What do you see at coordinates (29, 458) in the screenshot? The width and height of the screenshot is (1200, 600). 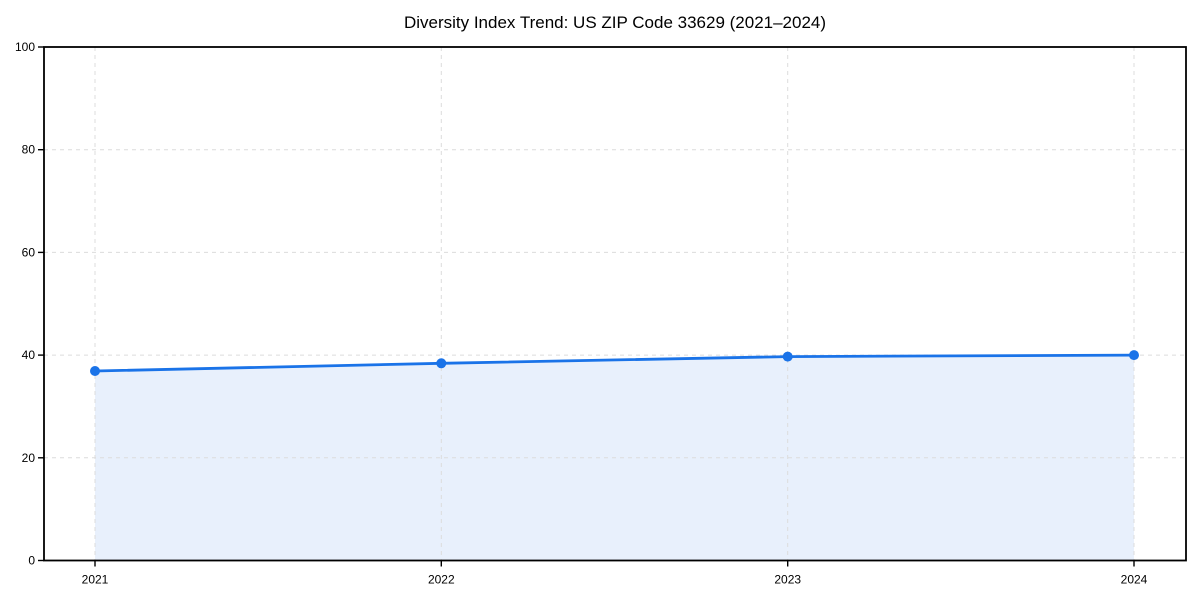 I see `y-tick-label: 20` at bounding box center [29, 458].